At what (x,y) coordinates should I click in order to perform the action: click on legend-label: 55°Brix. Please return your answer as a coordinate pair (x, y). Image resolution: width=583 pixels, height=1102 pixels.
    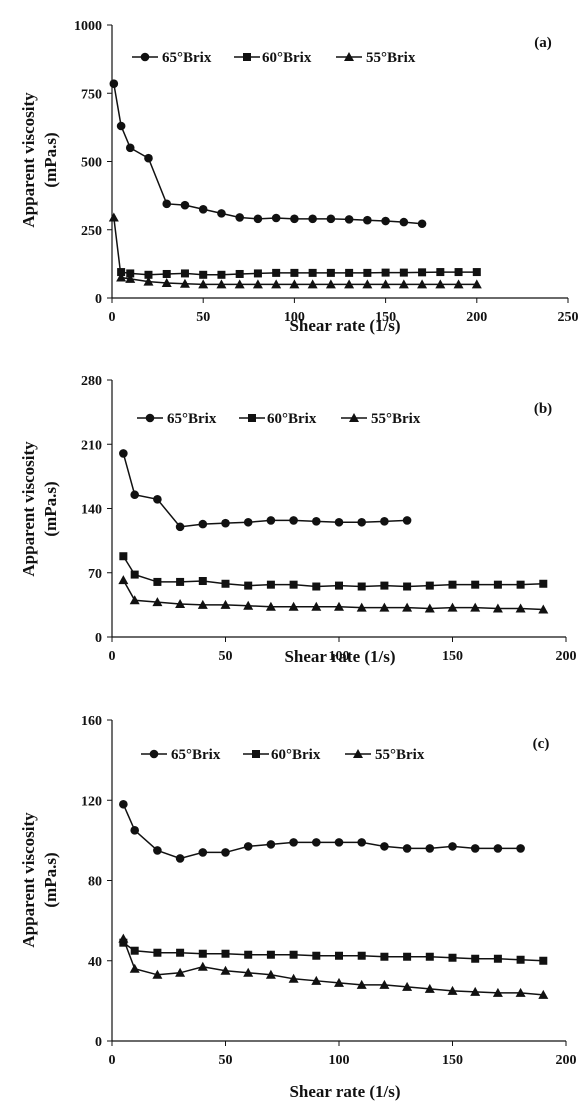
    Looking at the image, I should click on (400, 755).